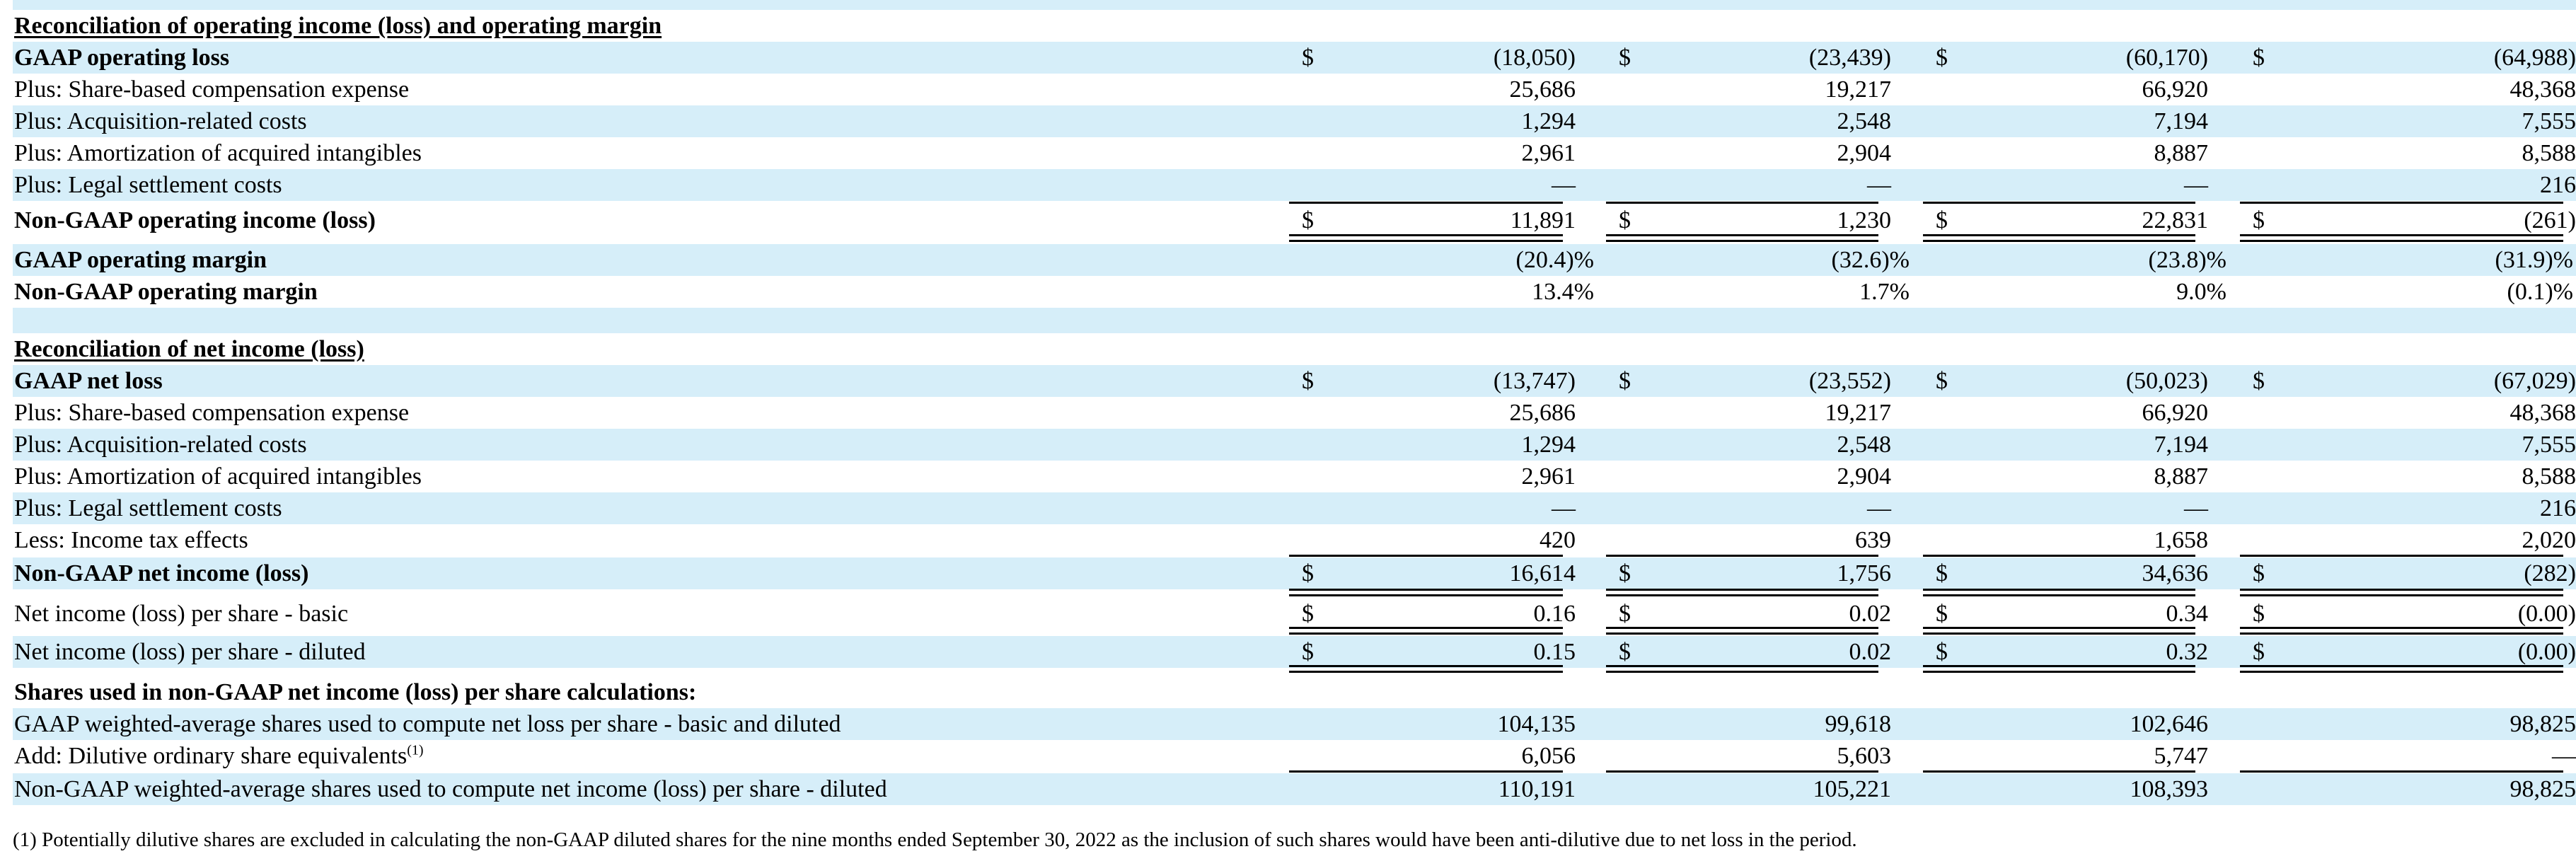  Describe the element at coordinates (1563, 292) in the screenshot. I see `cell-value: 13.4%` at that location.